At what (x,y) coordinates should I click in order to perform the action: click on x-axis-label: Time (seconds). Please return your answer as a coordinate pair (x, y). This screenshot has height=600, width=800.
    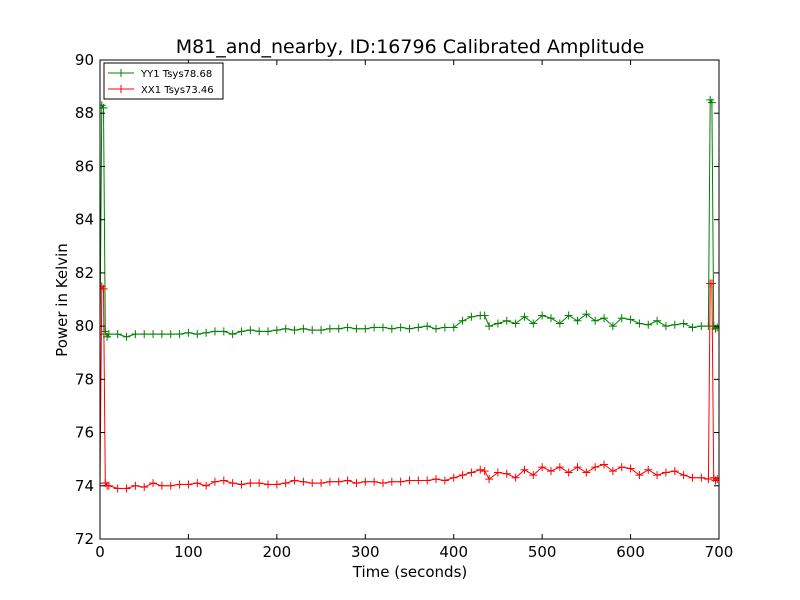
    Looking at the image, I should click on (410, 572).